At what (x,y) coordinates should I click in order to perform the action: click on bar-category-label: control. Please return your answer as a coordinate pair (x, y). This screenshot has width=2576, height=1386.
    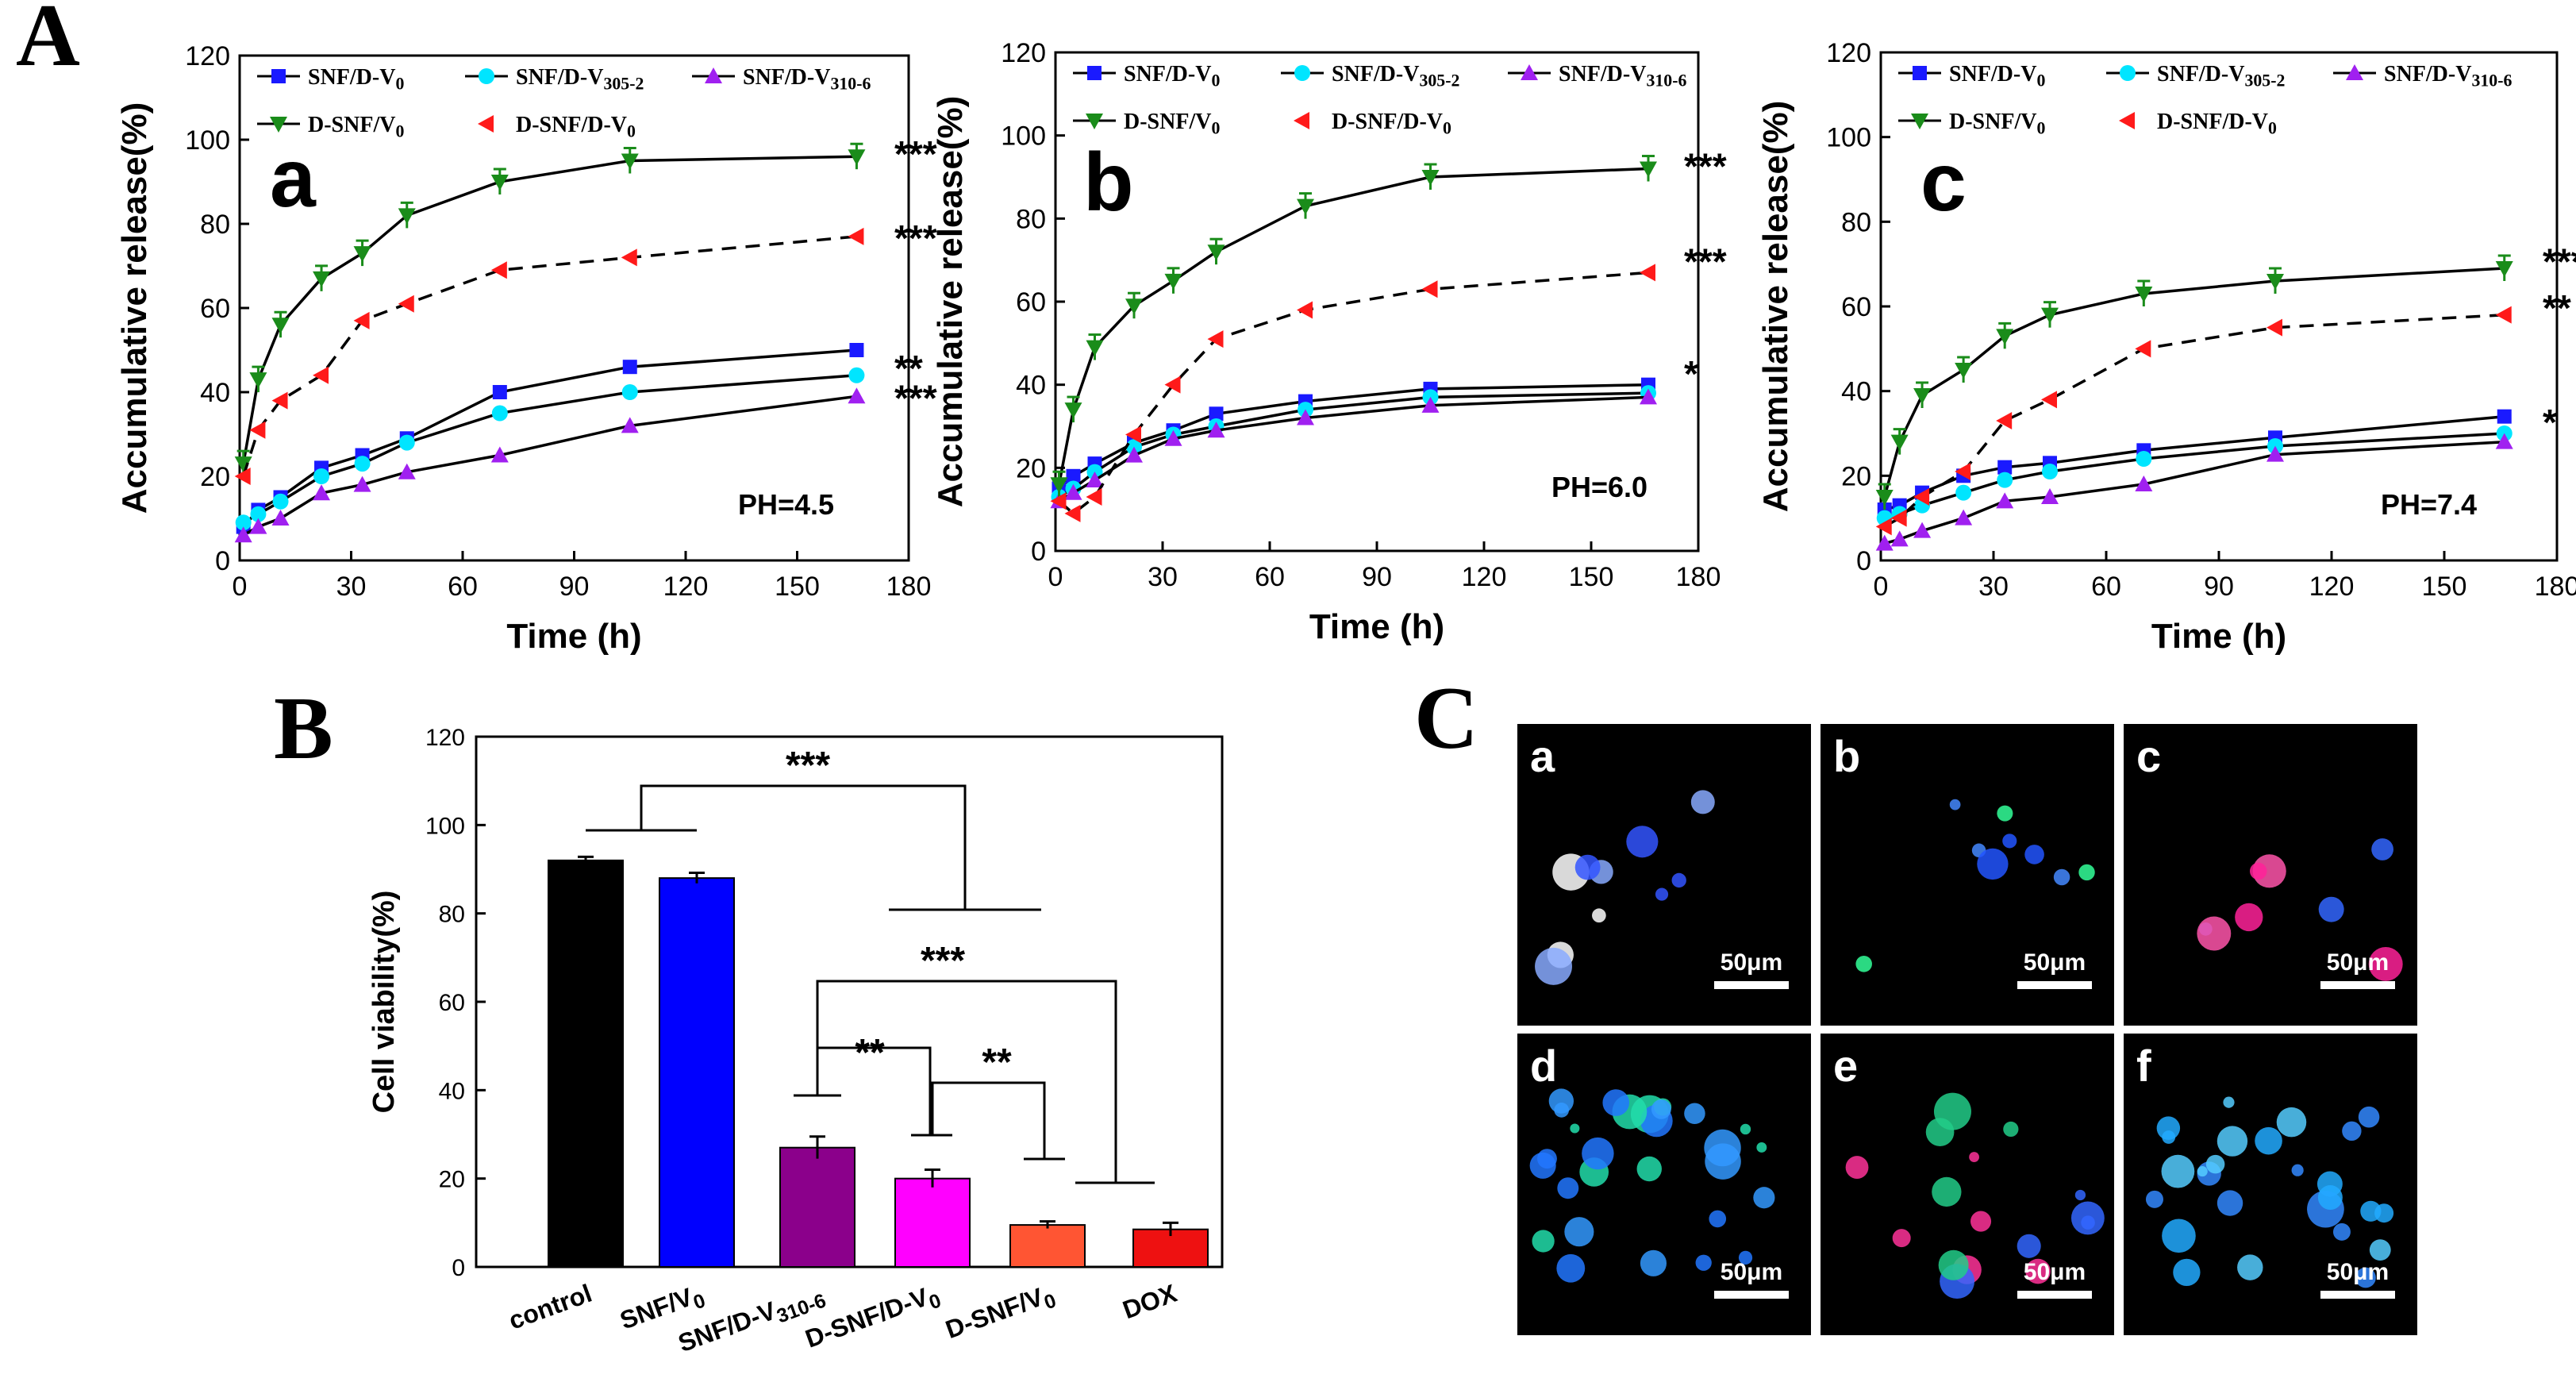
    Looking at the image, I should click on (550, 1307).